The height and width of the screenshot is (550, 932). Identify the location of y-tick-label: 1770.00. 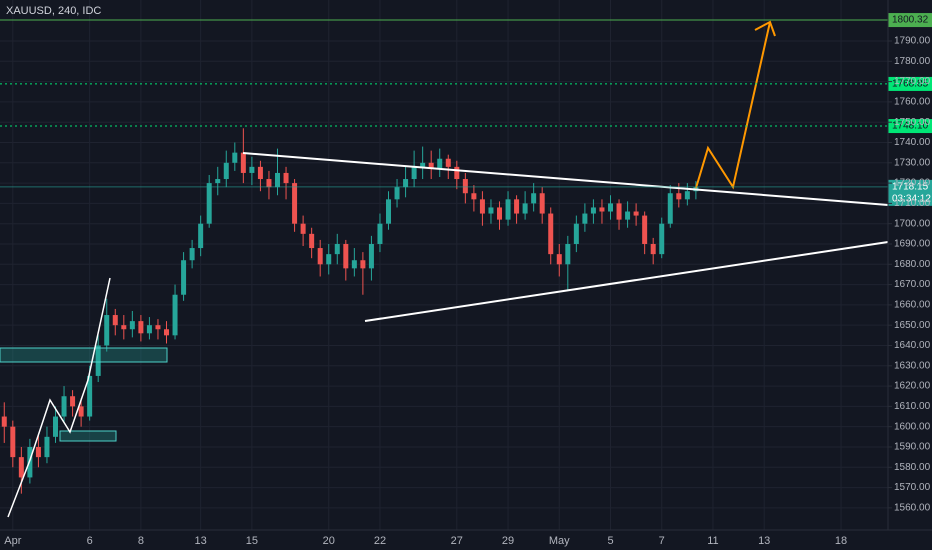
(912, 81).